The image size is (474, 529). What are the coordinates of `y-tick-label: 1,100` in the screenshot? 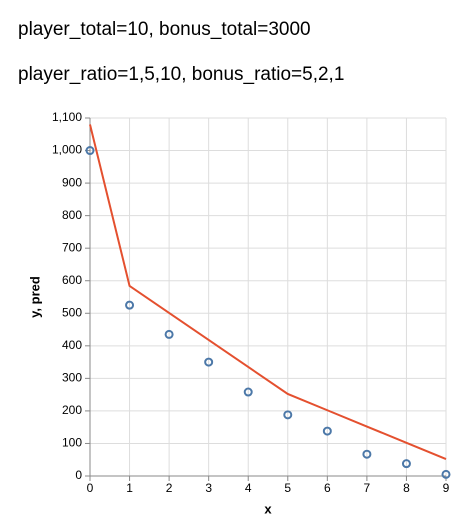 It's located at (67, 117).